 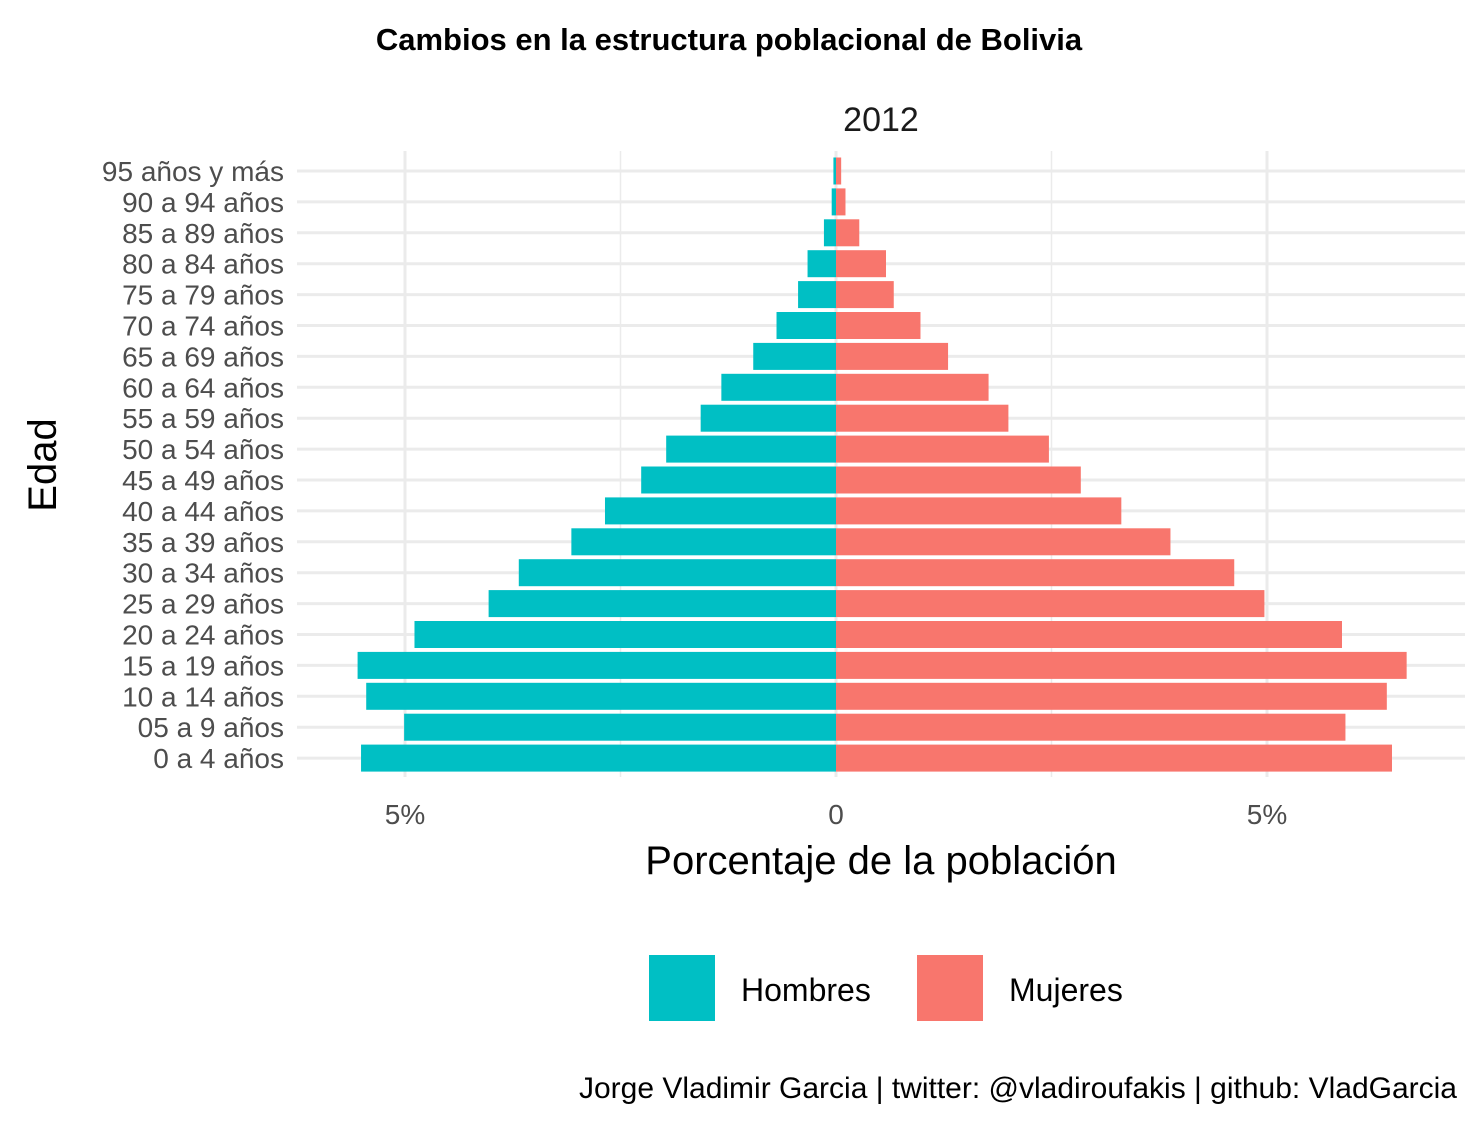 I want to click on legend-label-mujeres: Mujeres, so click(x=1066, y=990).